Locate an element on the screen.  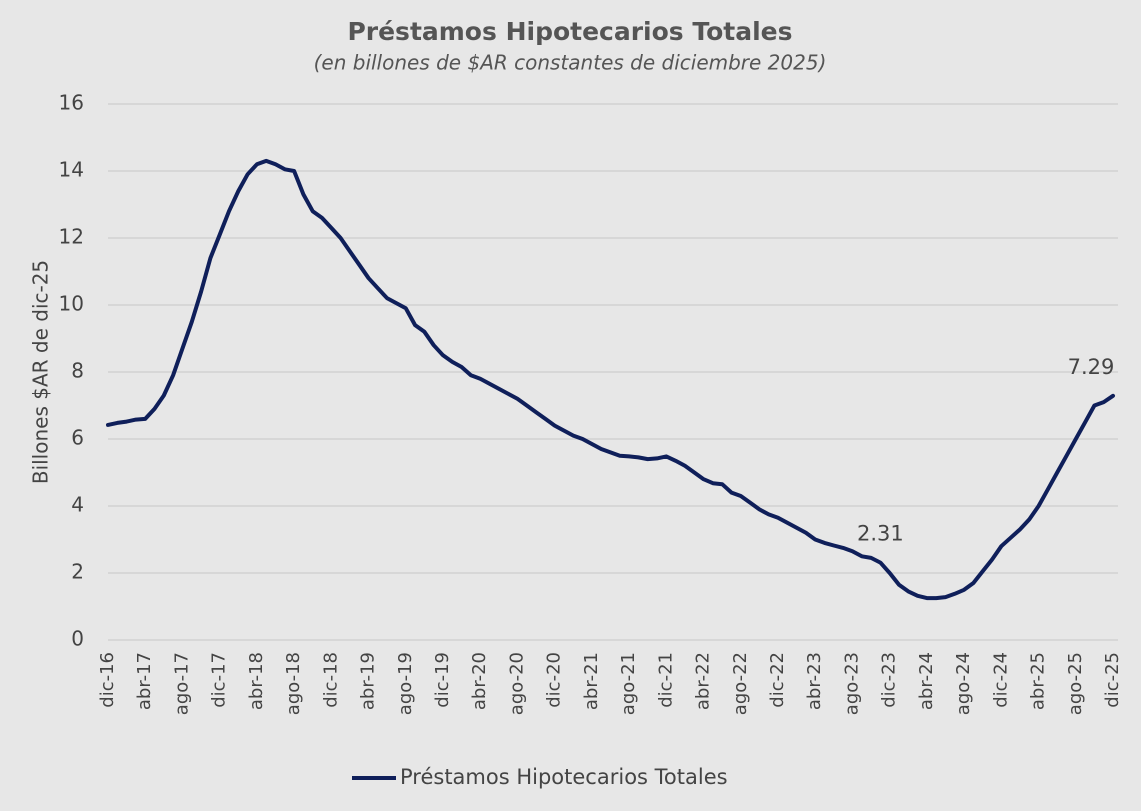
x-tick-label: dic-24 is located at coordinates (1000, 680).